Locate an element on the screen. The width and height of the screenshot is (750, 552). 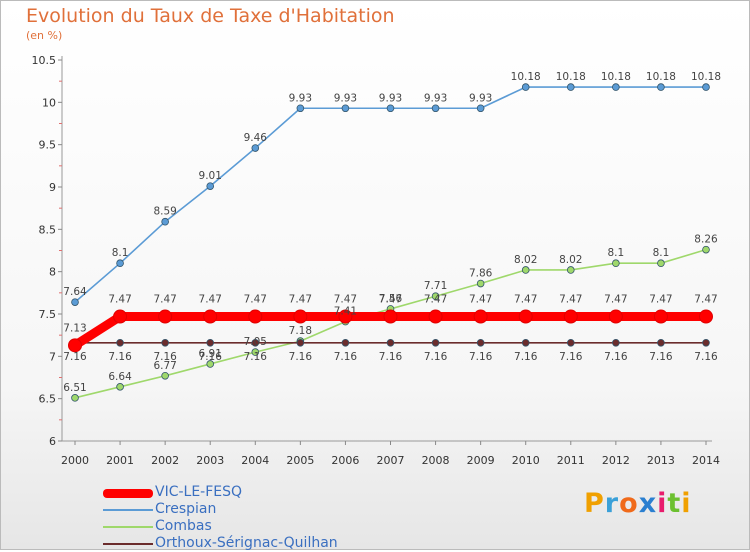
legend-item: VIC-LE-FESQ is located at coordinates (233, 492).